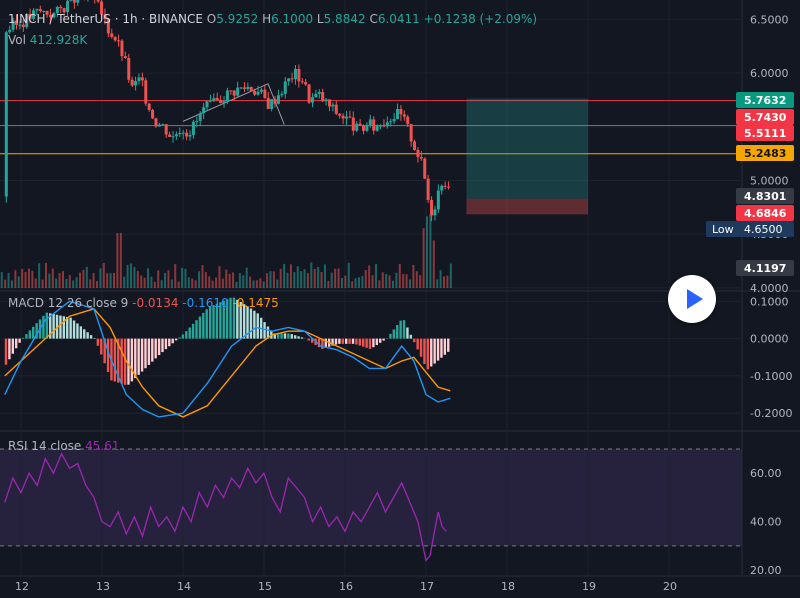  Describe the element at coordinates (184, 586) in the screenshot. I see `time-tick-label: 14` at that location.